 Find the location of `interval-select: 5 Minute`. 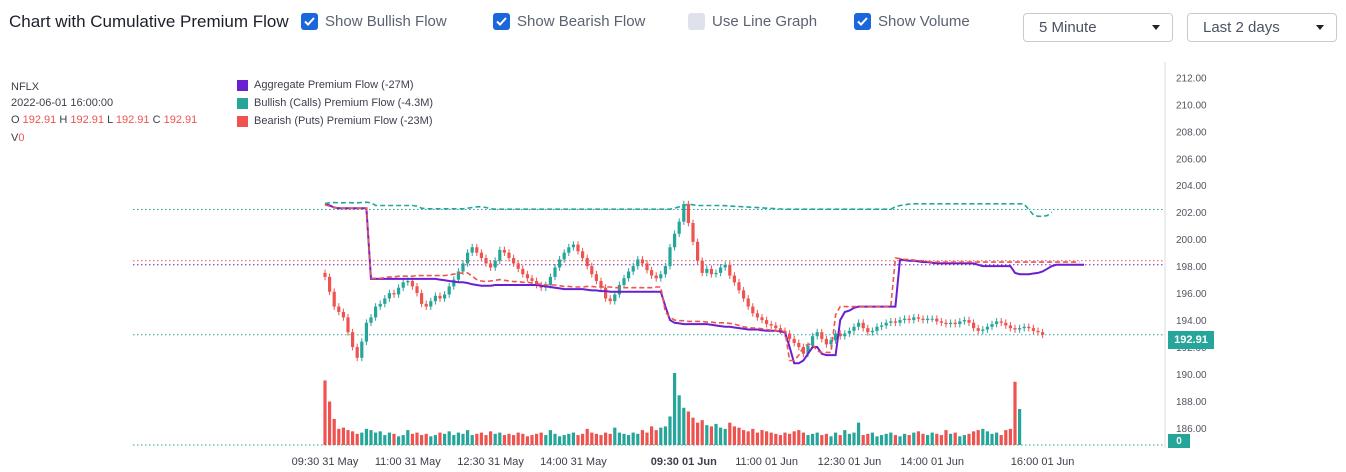

interval-select: 5 Minute is located at coordinates (1098, 27).